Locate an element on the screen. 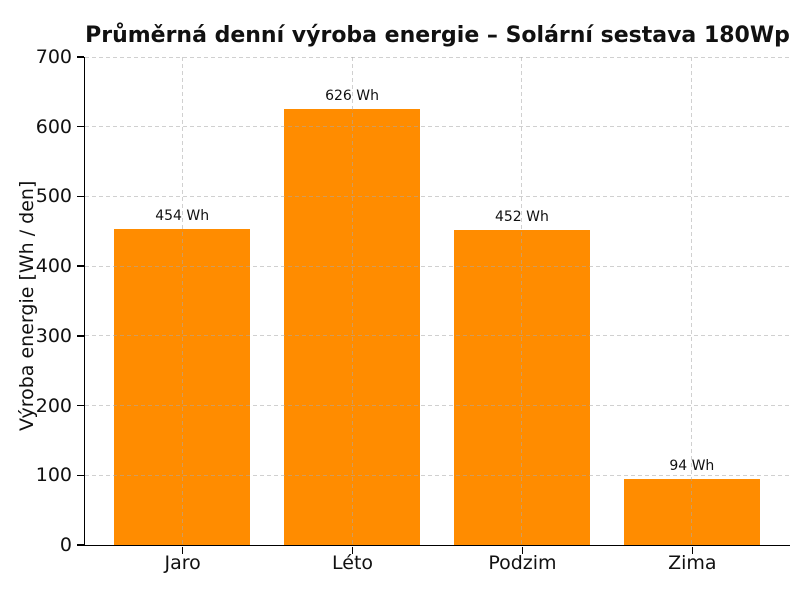  y-tick-label: 200 is located at coordinates (53, 405).